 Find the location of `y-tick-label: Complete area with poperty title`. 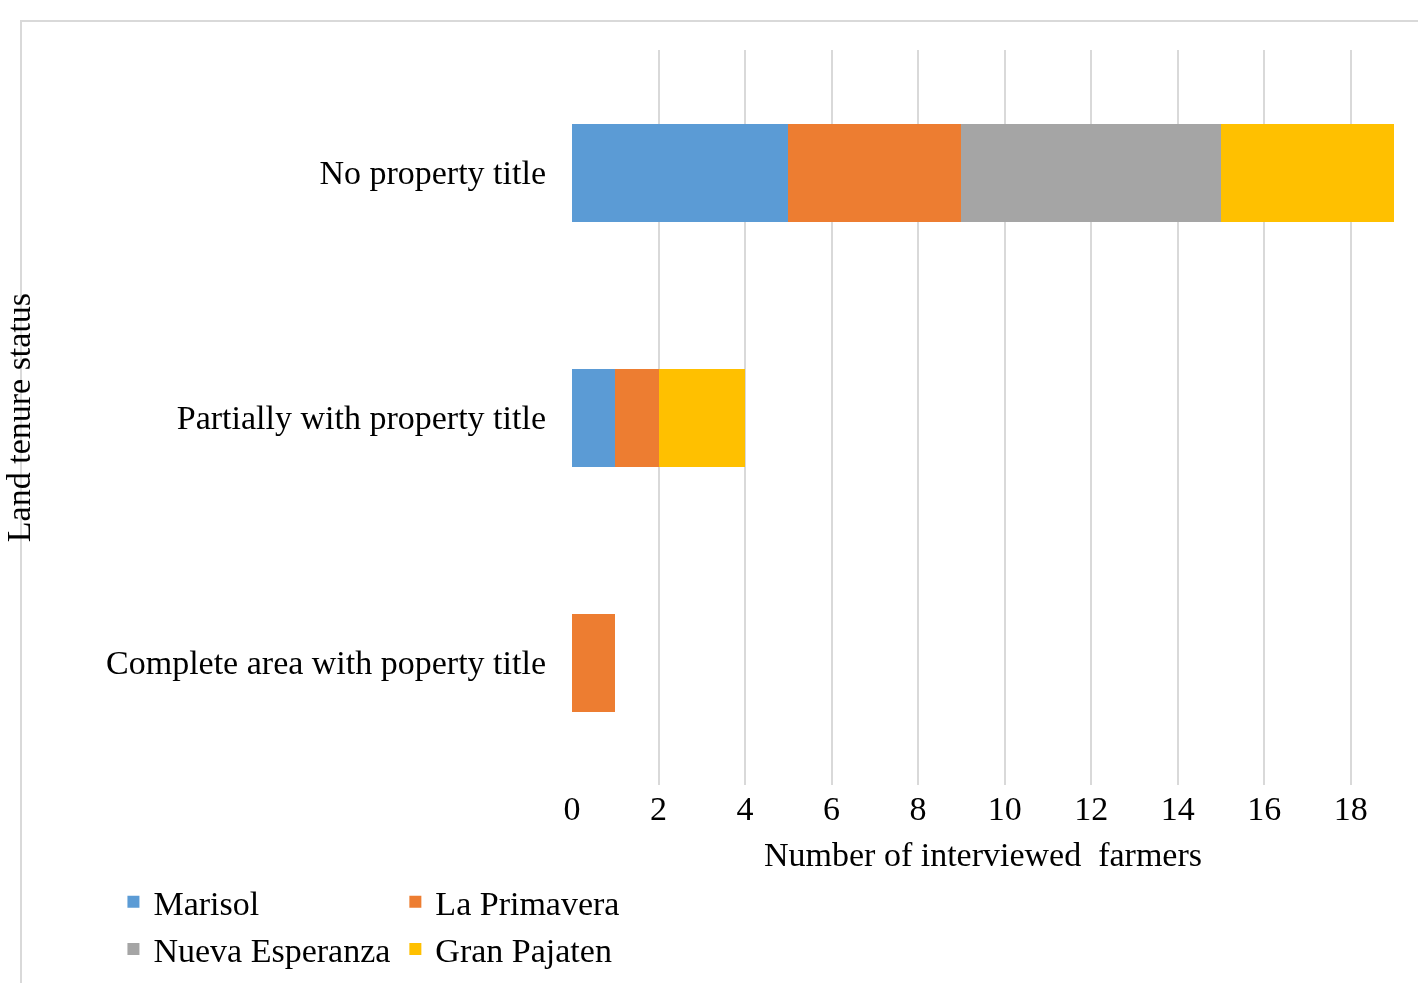

y-tick-label: Complete area with poperty title is located at coordinates (326, 663).